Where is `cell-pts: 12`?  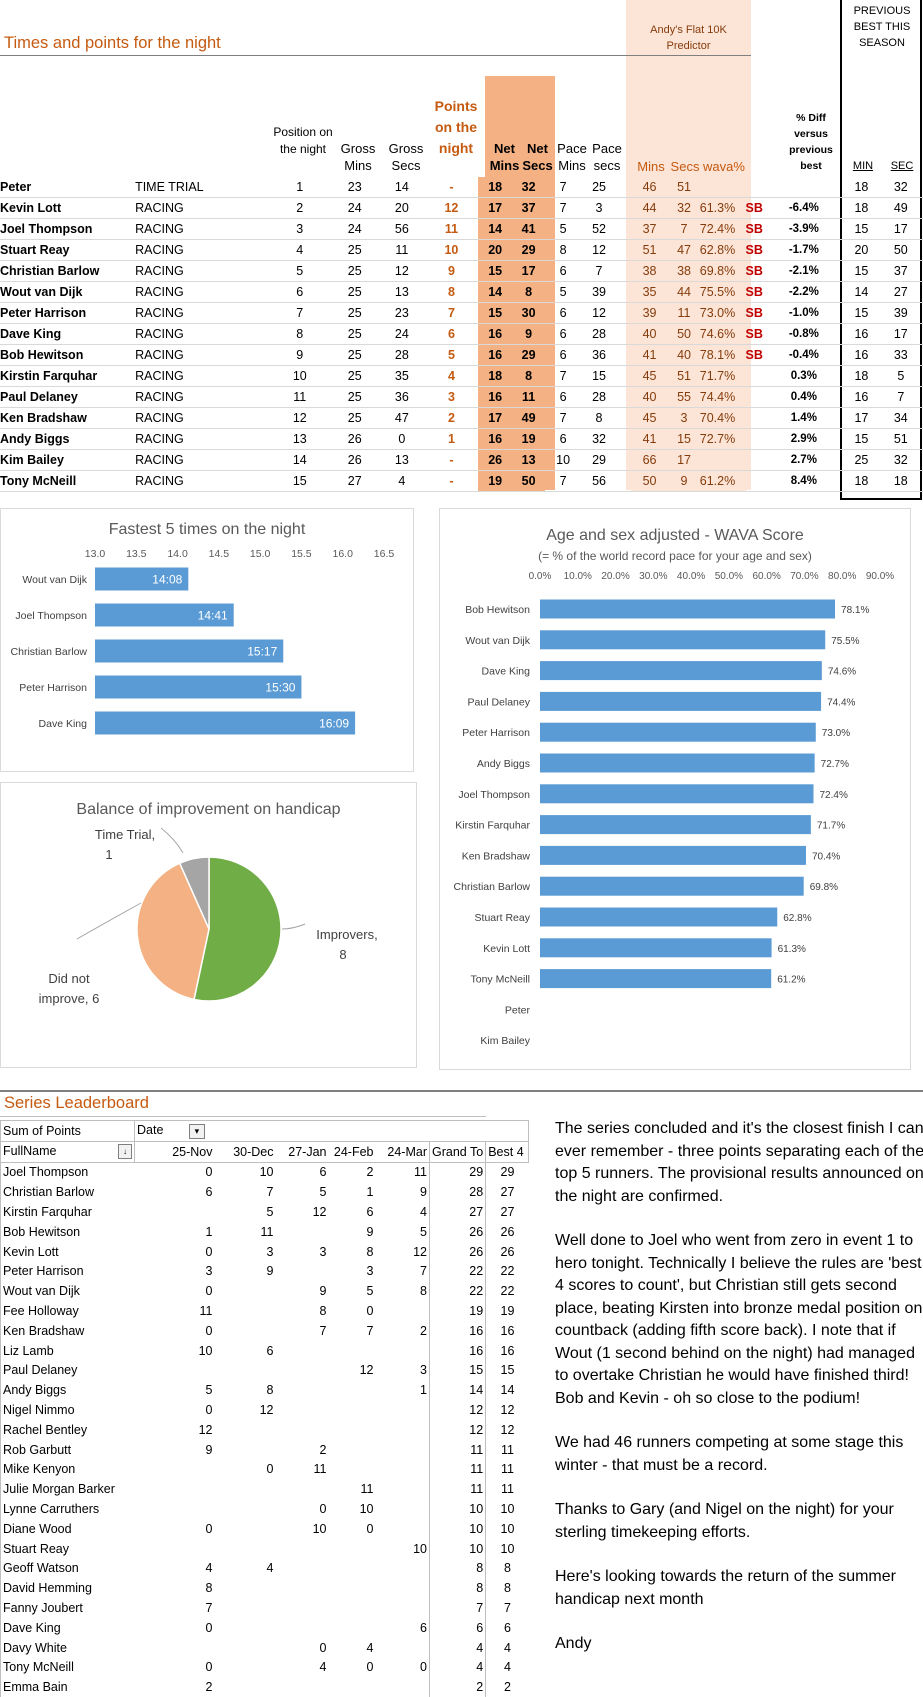 cell-pts: 12 is located at coordinates (451, 208).